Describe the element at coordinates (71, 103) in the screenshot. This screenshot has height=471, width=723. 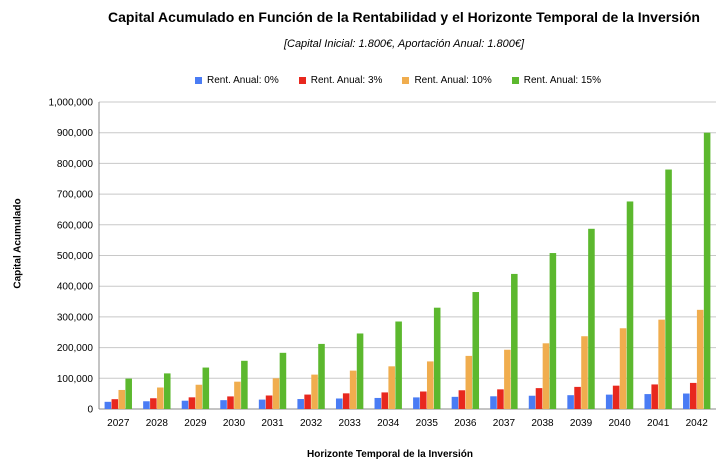
I see `y-tick-label: 1,000,000` at that location.